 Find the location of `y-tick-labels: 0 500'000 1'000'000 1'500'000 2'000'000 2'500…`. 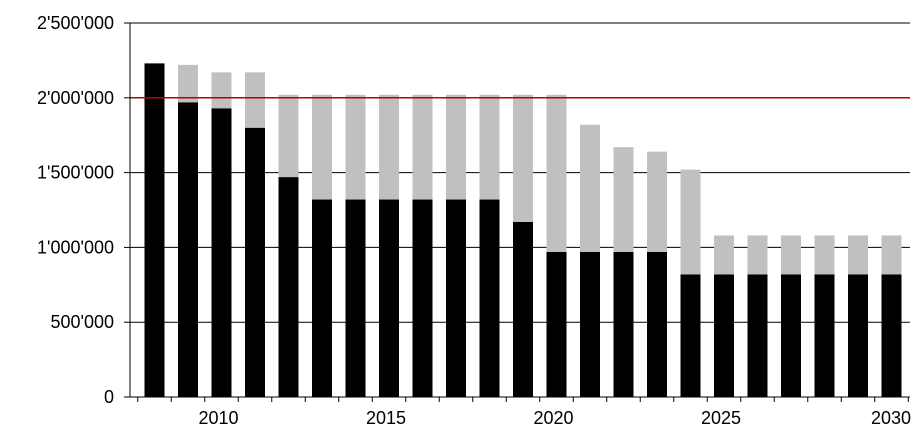

y-tick-labels: 0 500'000 1'000'000 1'500'000 2'000'000 2'500… is located at coordinates (75, 210).